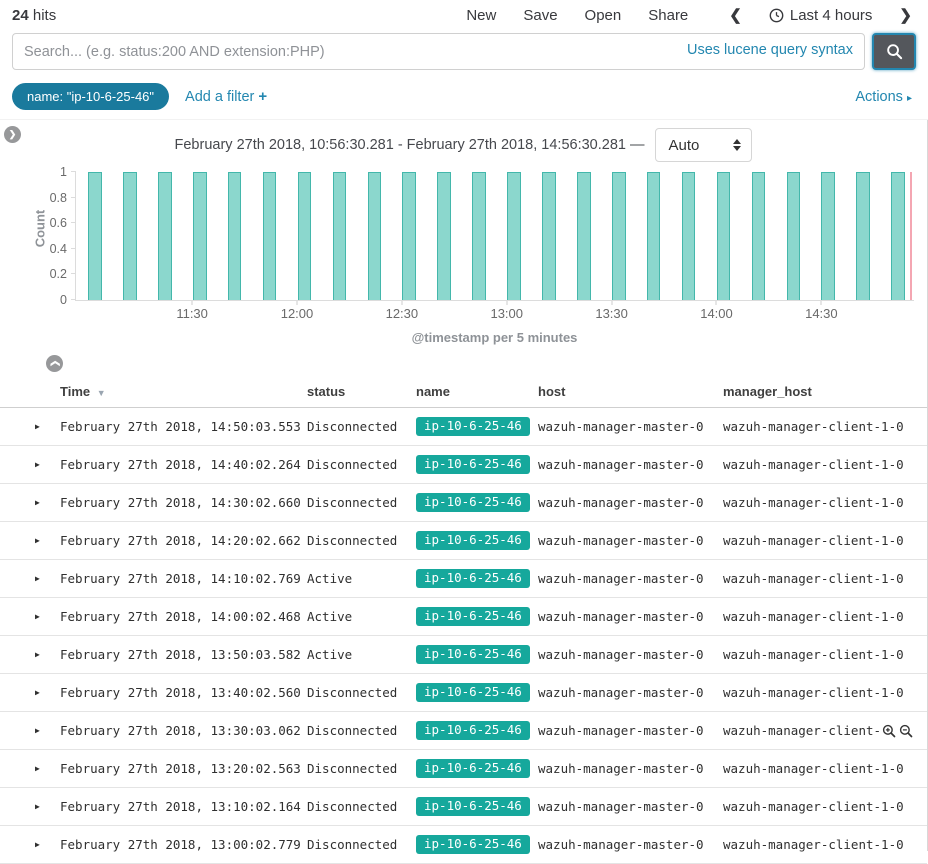 This screenshot has width=928, height=864. I want to click on x-axis-ticks: 11:30 12:00 12:30 13:00 13:30 14:00 14:30, so click(494, 312).